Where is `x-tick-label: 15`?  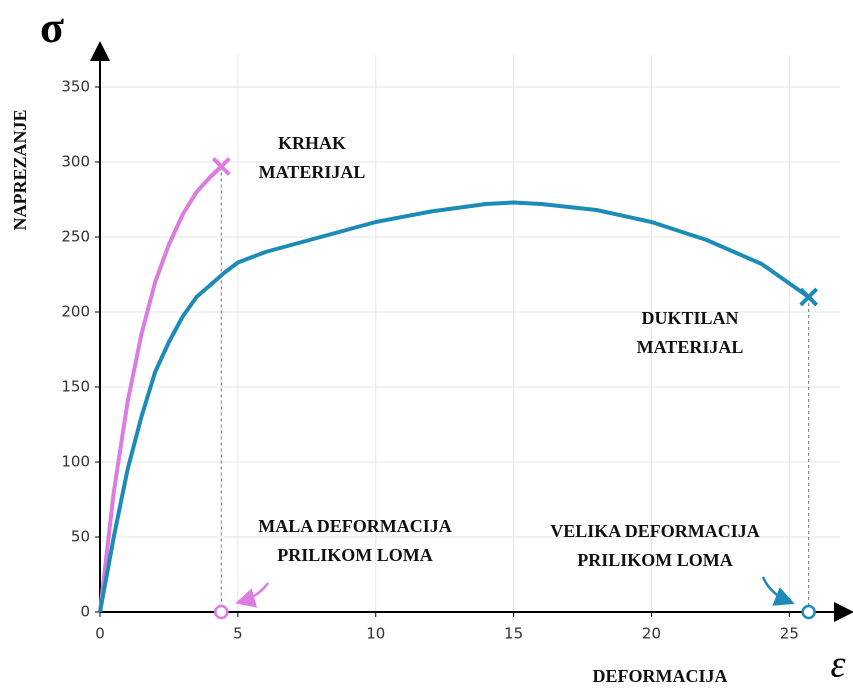 x-tick-label: 15 is located at coordinates (513, 634).